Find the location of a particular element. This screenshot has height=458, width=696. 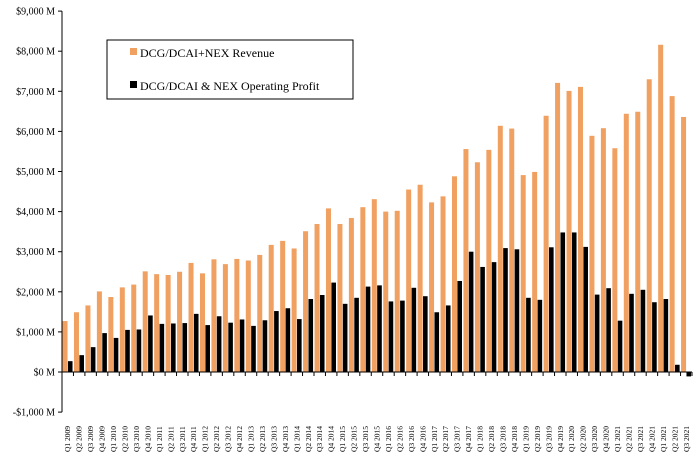

x-tick-label: Q1 2020 is located at coordinates (571, 439).